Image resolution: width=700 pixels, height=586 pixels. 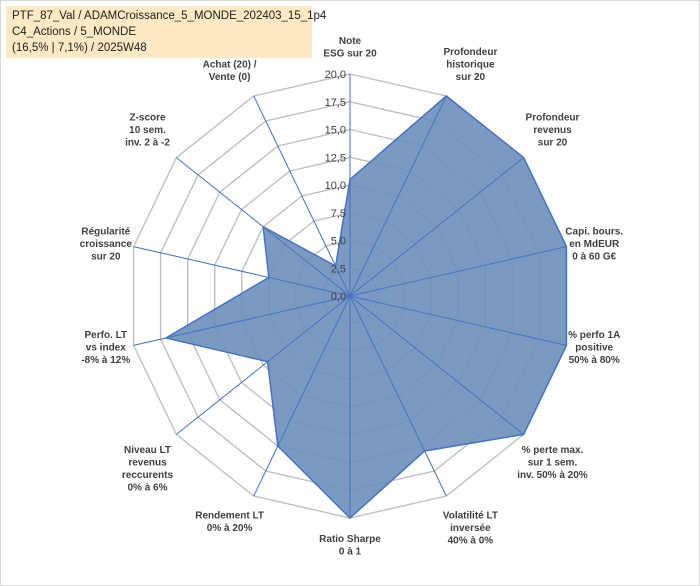 I want to click on tick-label: 17,5, so click(x=335, y=103).